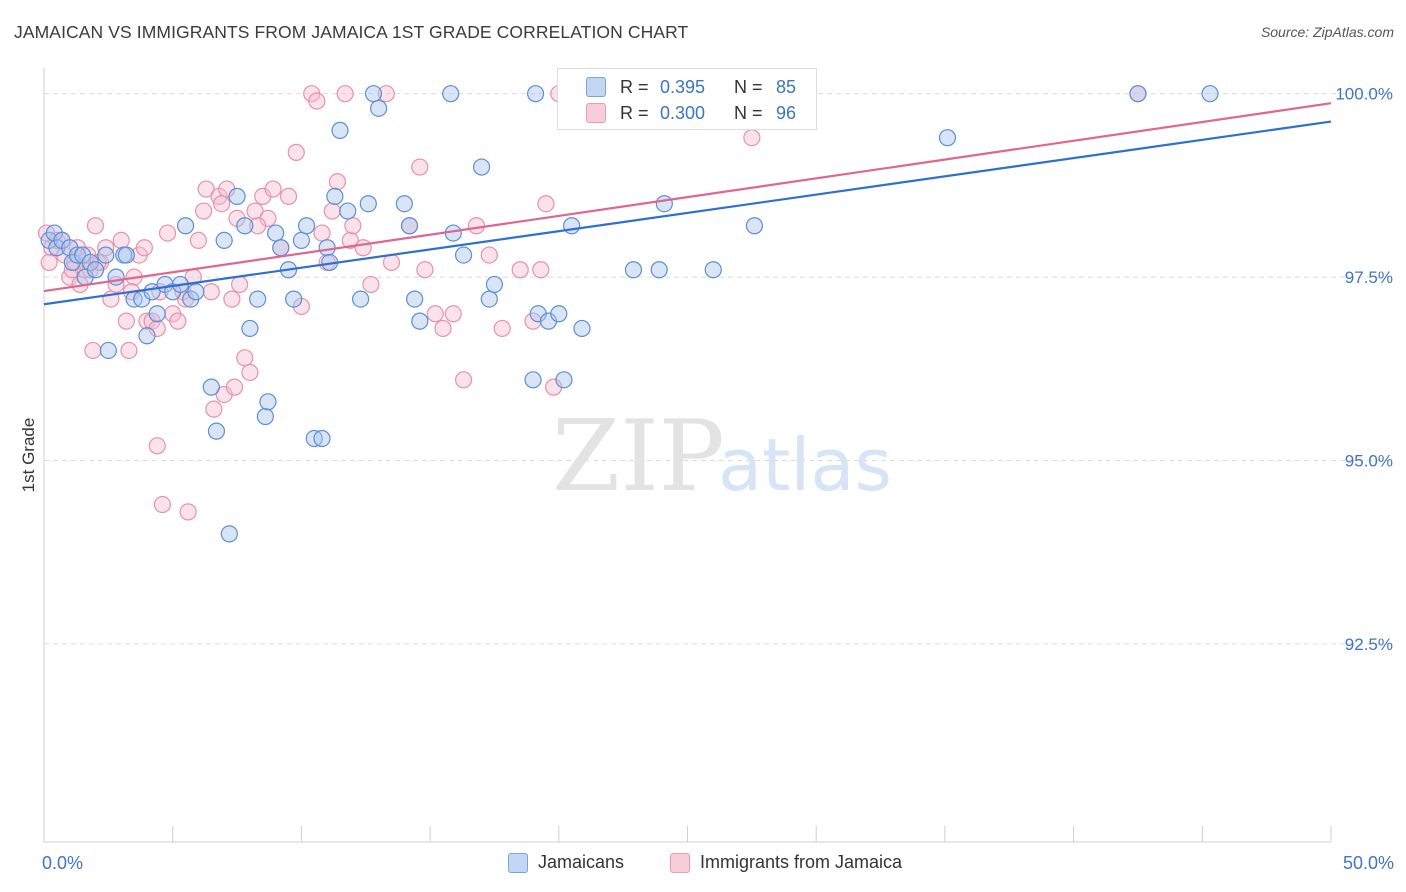 The width and height of the screenshot is (1406, 892). What do you see at coordinates (62, 863) in the screenshot?
I see `x-tick-label: 0.0%` at bounding box center [62, 863].